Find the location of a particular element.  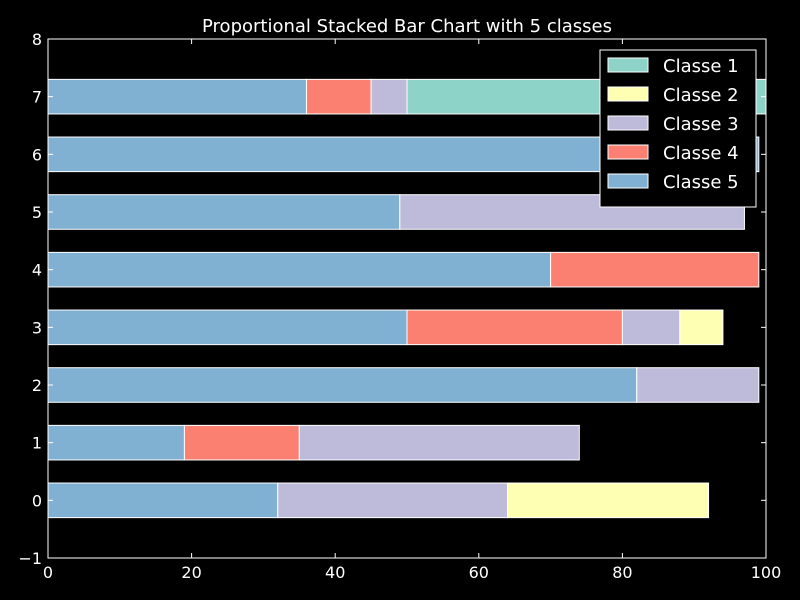

x-tick-label-4: 80 is located at coordinates (622, 572).